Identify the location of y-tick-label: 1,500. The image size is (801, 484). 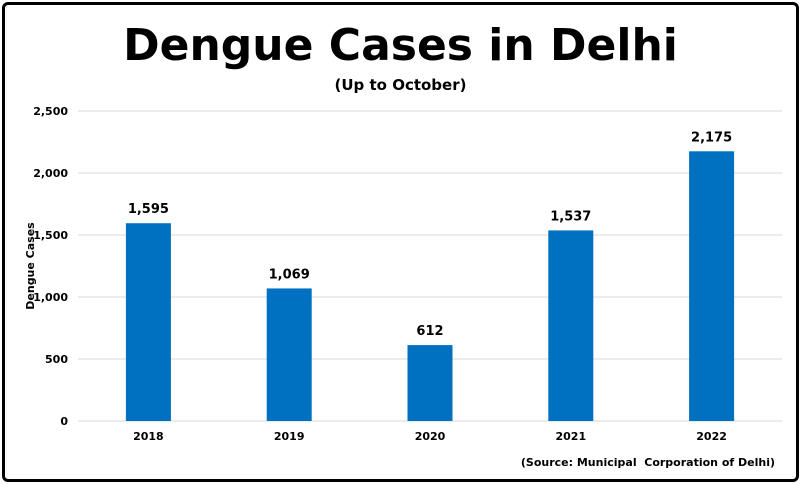
(50, 235).